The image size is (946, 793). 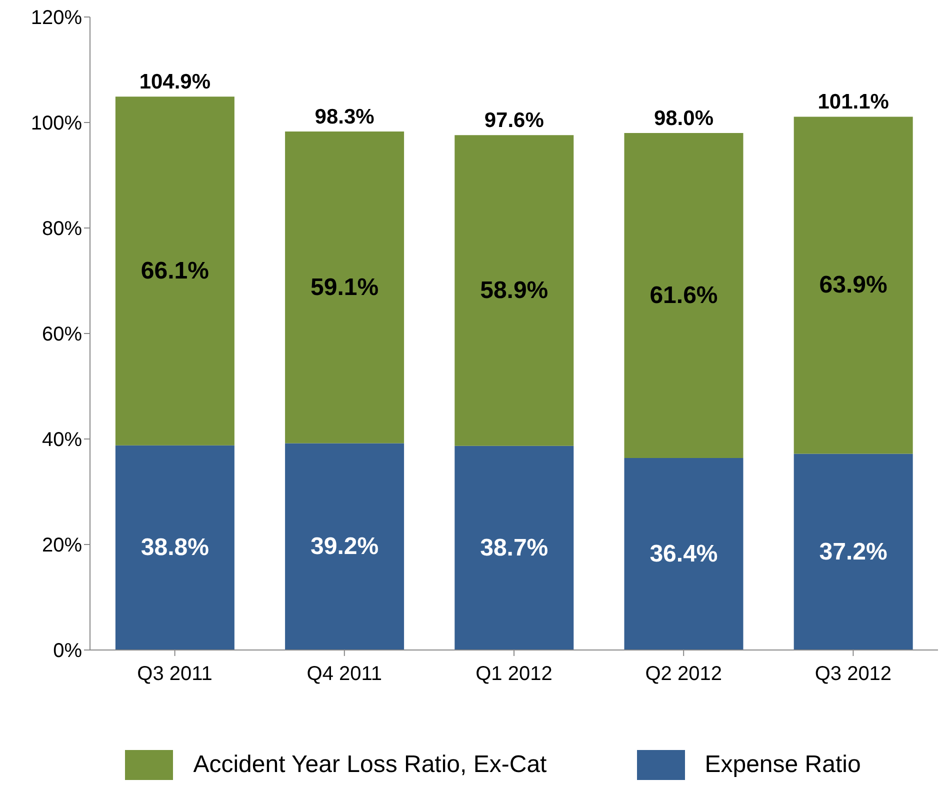 What do you see at coordinates (782, 765) in the screenshot?
I see `legend-label: Expense Ratio` at bounding box center [782, 765].